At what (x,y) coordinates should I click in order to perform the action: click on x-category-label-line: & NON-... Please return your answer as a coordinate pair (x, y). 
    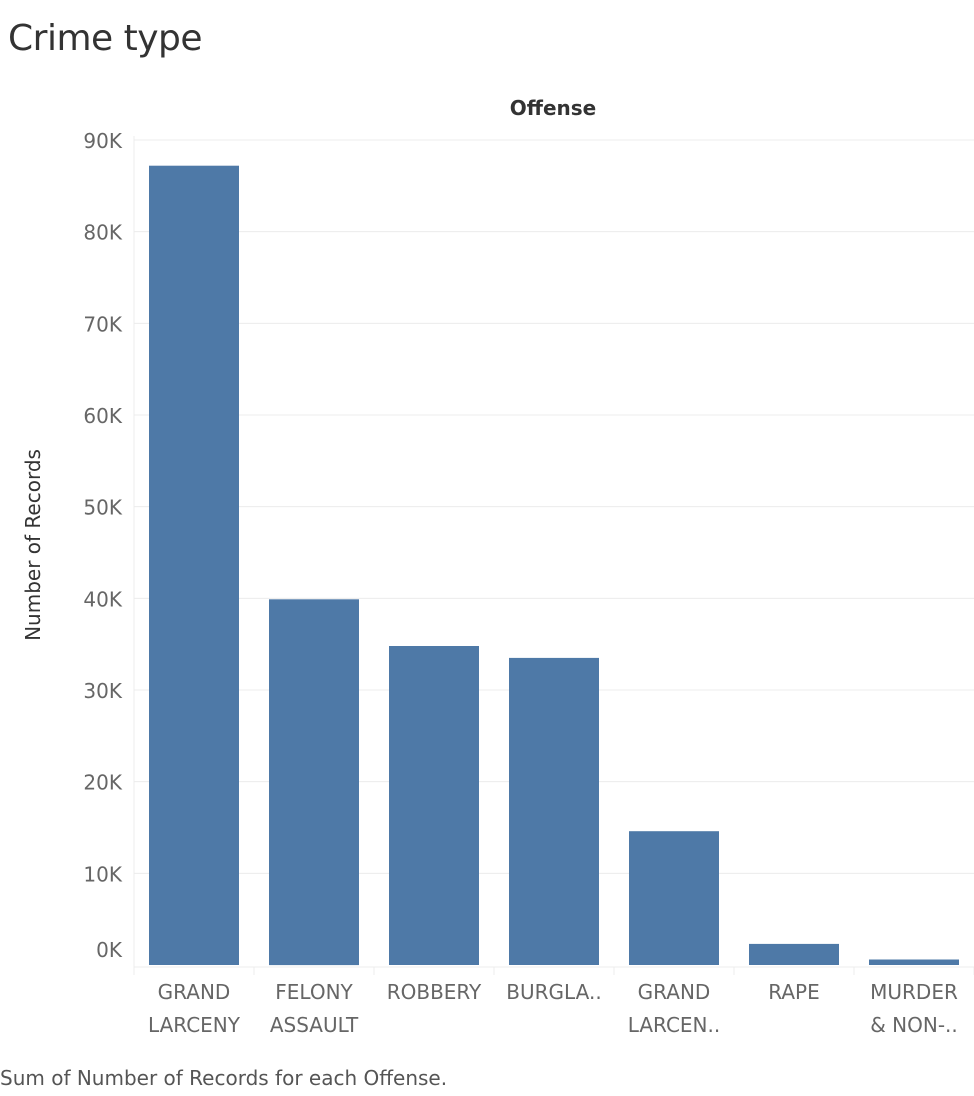
    Looking at the image, I should click on (914, 1025).